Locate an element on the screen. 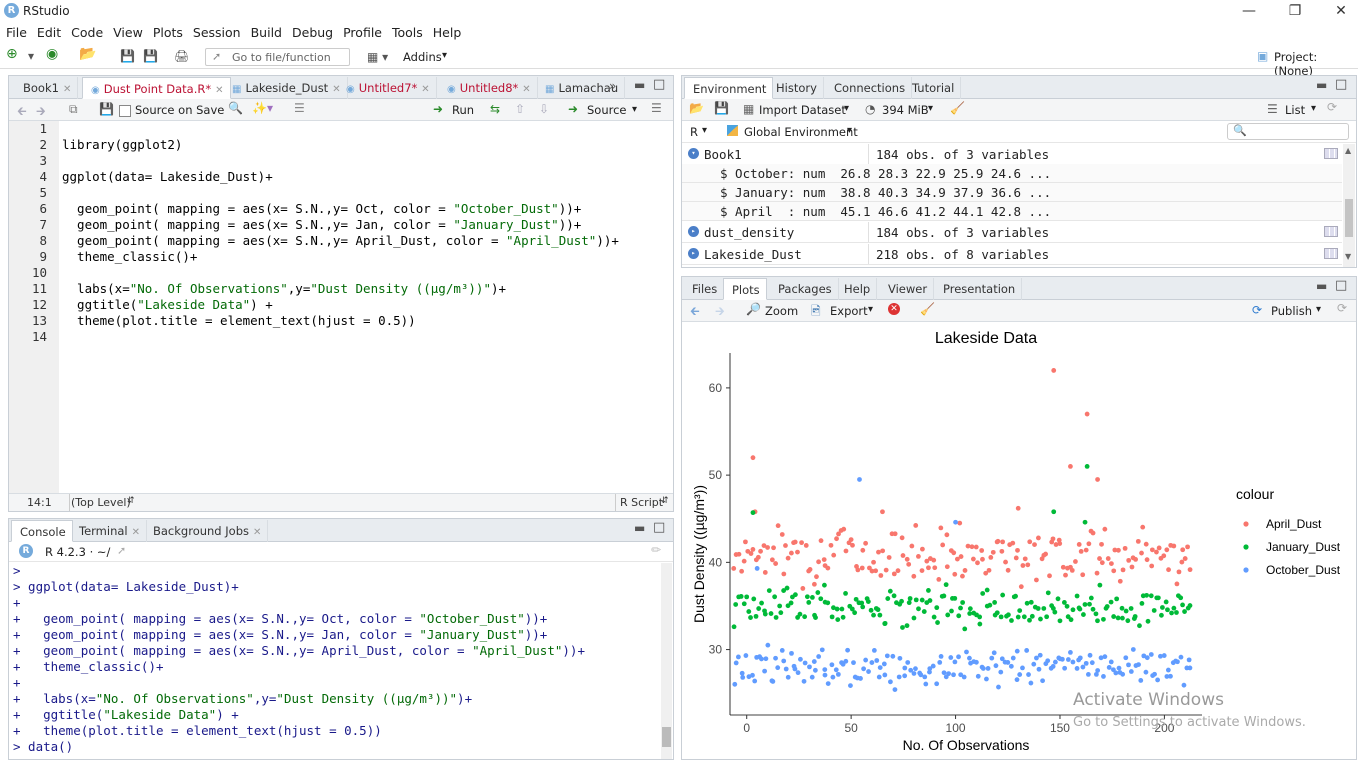  rerun-icon: ⇆ is located at coordinates (495, 109).